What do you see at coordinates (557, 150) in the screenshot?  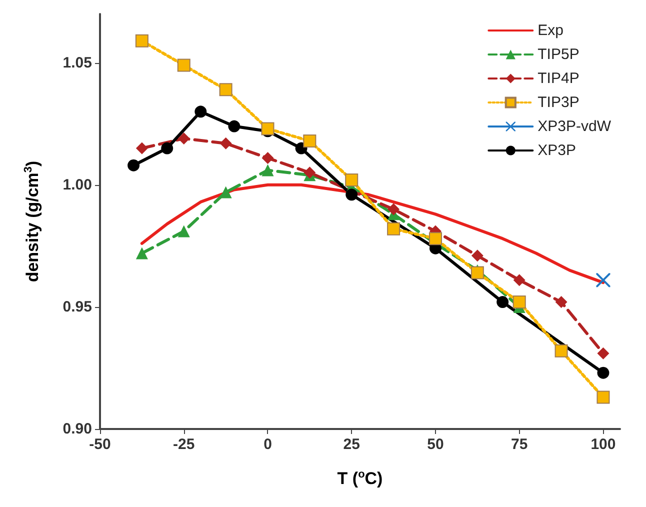 I see `legend-label: XP3P` at bounding box center [557, 150].